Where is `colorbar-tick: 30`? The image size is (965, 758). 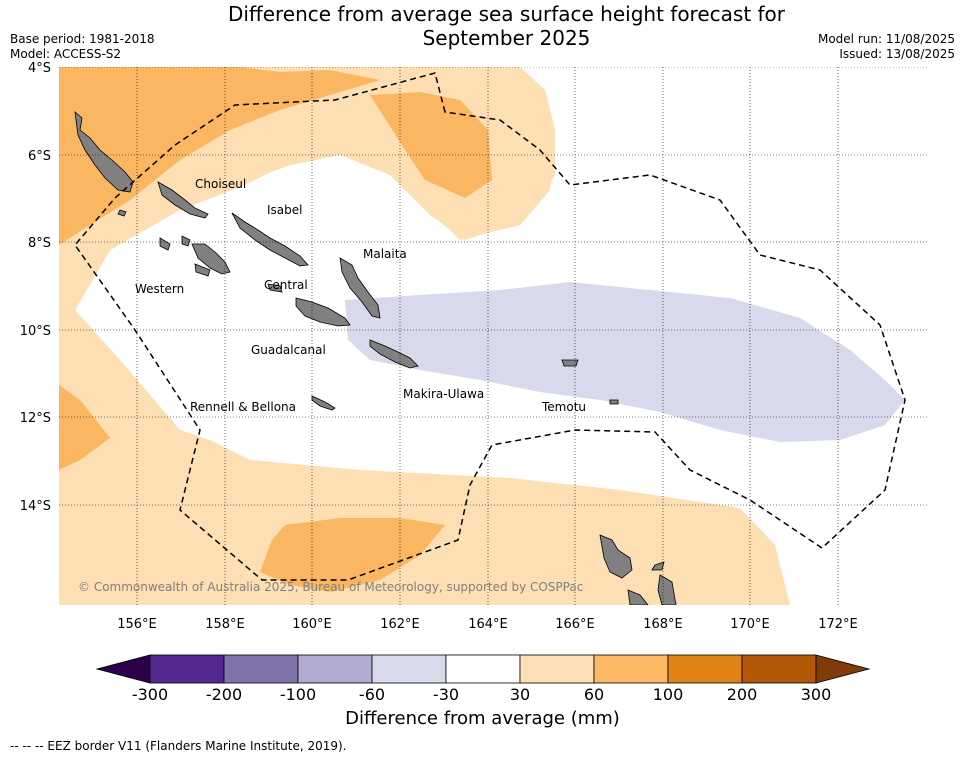
colorbar-tick: 30 is located at coordinates (520, 694).